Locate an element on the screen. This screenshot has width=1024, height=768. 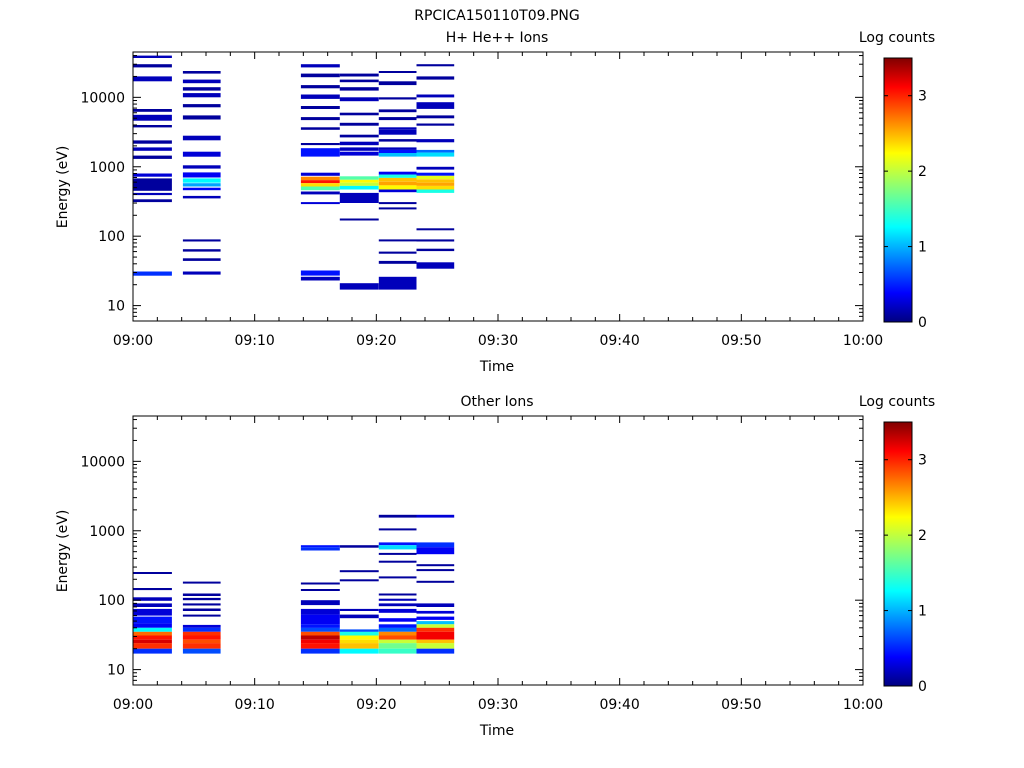
x-tick-label: 09:20 is located at coordinates (376, 705).